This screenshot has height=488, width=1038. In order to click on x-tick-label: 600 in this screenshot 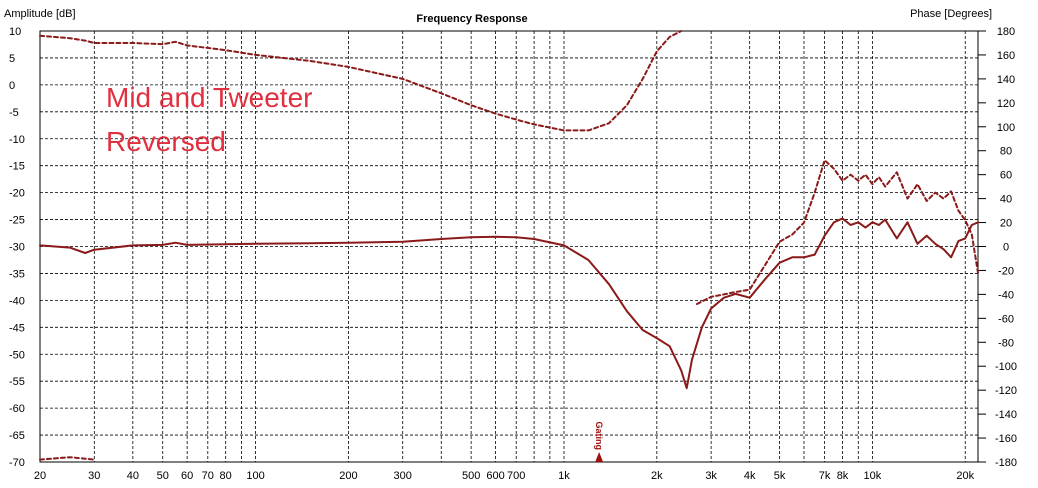, I will do `click(495, 476)`.